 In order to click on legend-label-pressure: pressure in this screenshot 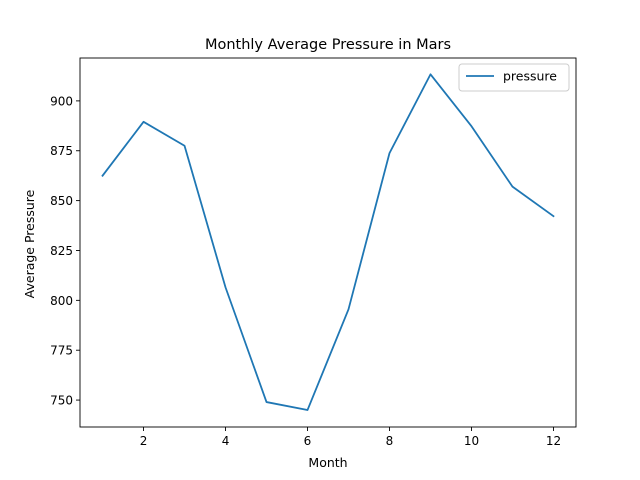, I will do `click(530, 76)`.